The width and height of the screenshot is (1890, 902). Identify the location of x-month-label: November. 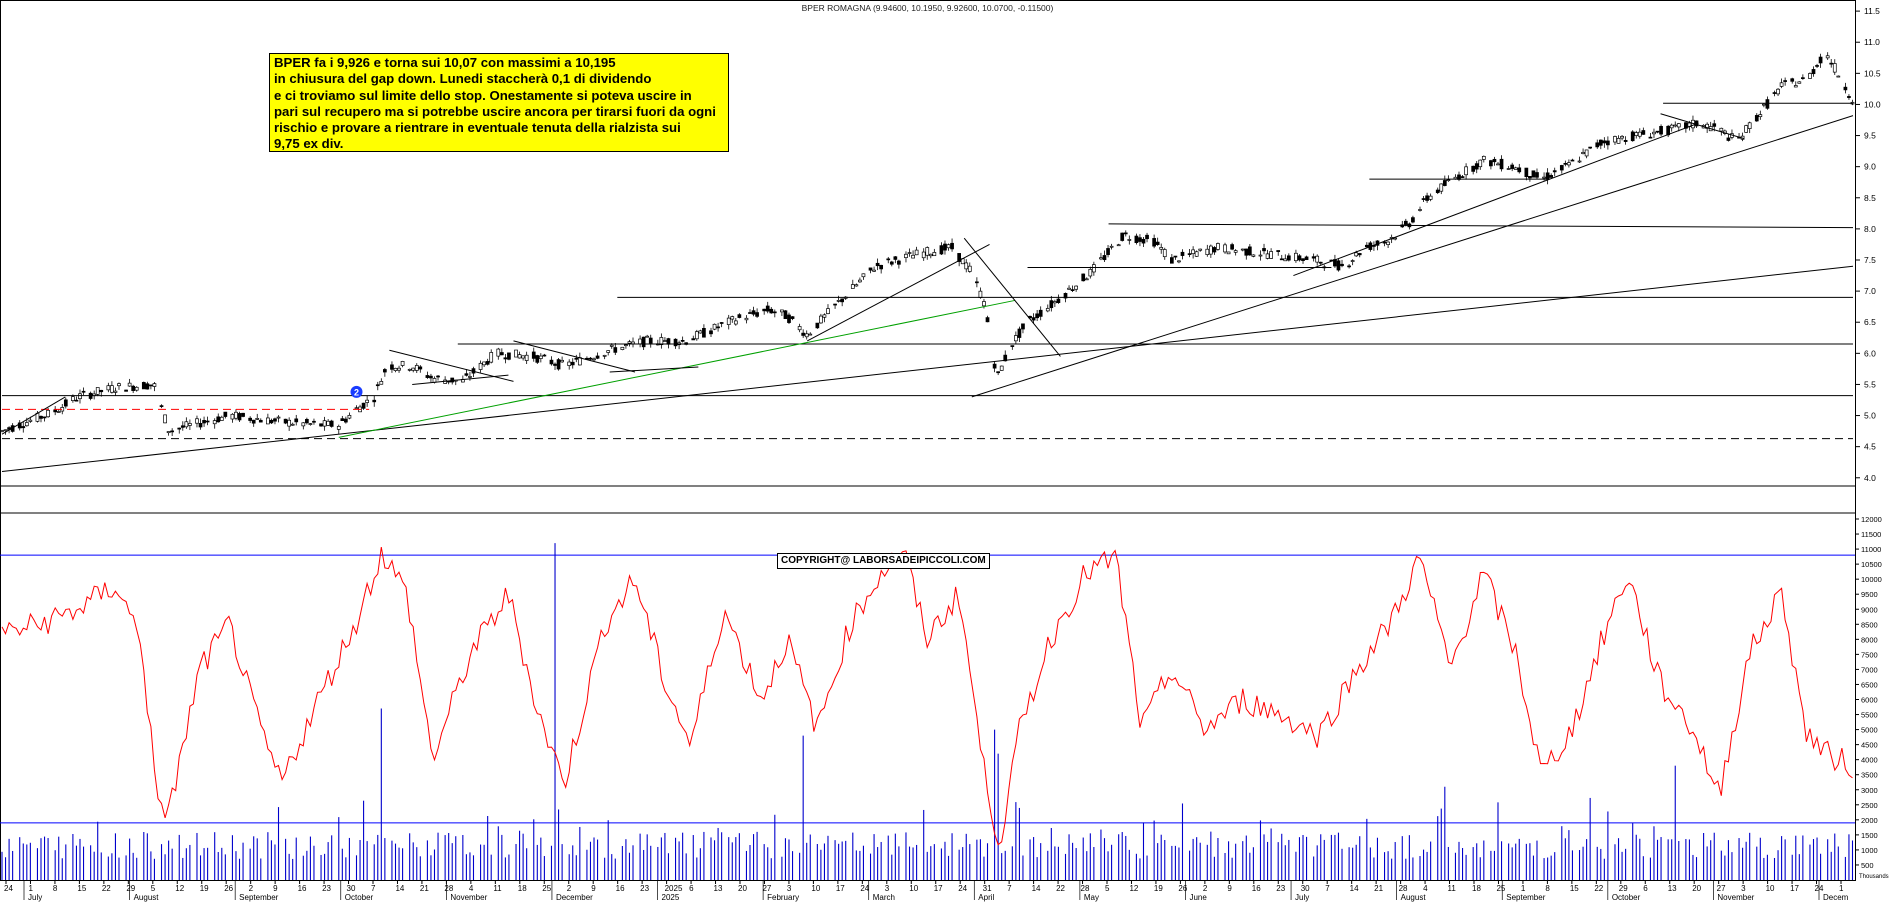
(468, 897).